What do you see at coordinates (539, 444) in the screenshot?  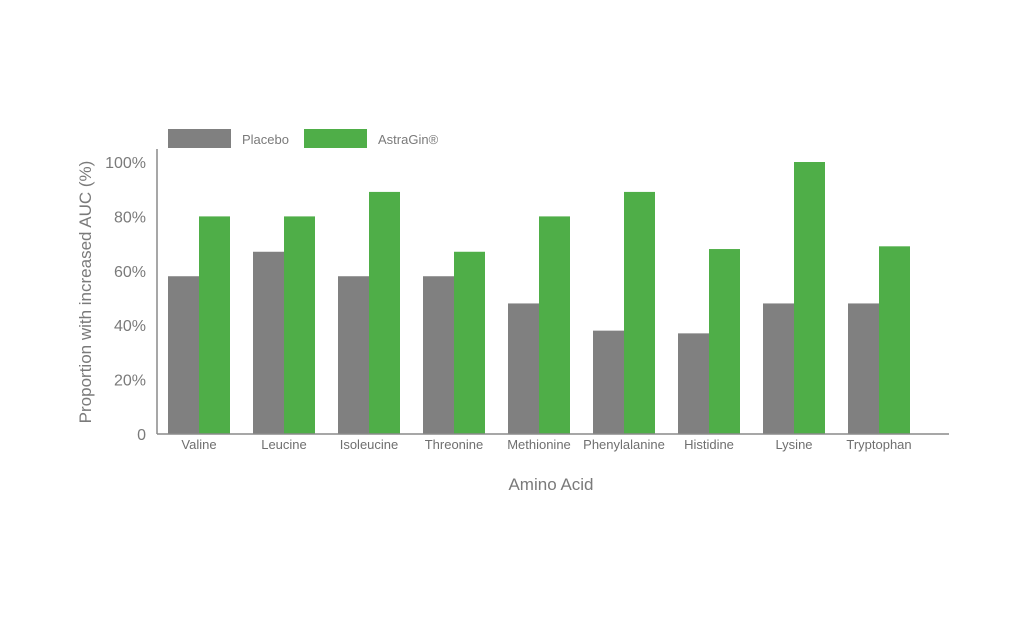 I see `x-tick-label: Methionine` at bounding box center [539, 444].